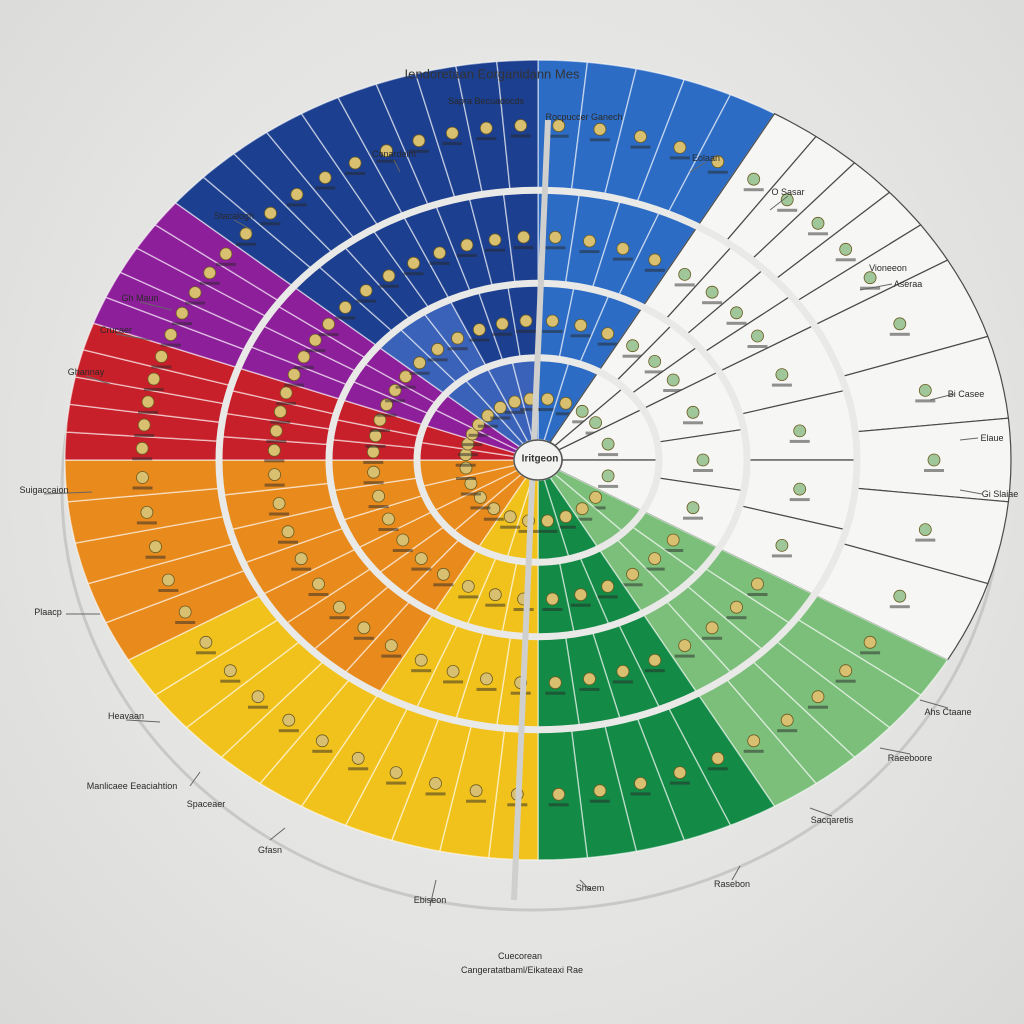 Image resolution: width=1024 pixels, height=1024 pixels. What do you see at coordinates (908, 284) in the screenshot?
I see `outer-label: Aseraa` at bounding box center [908, 284].